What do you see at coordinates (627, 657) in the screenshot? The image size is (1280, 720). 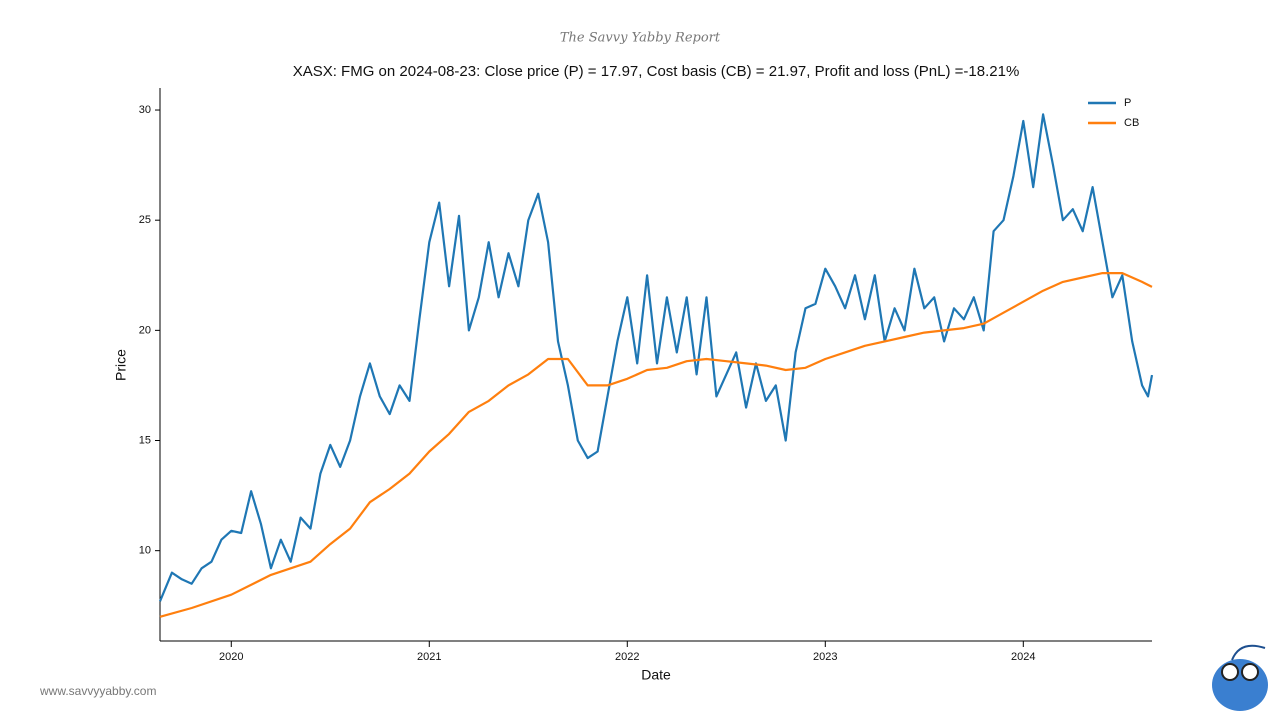 I see `x-tick-label: 2022` at bounding box center [627, 657].